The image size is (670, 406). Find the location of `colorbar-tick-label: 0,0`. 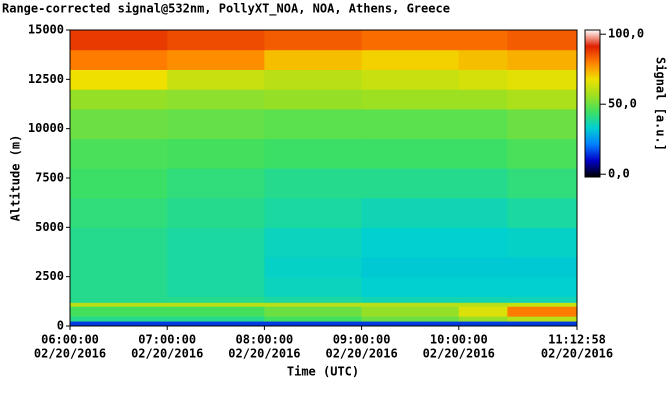

colorbar-tick-label: 0,0 is located at coordinates (619, 174).